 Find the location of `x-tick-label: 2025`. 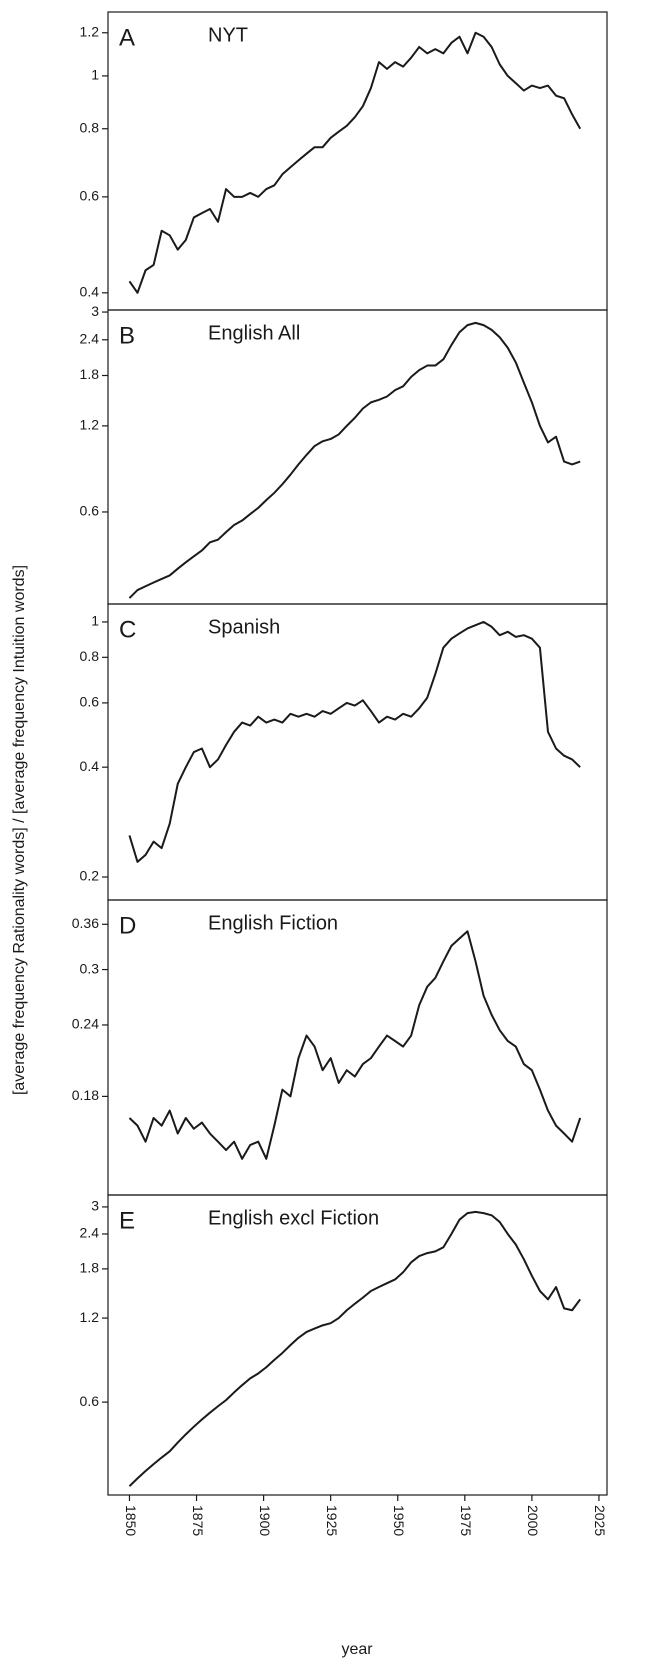

x-tick-label: 2025 is located at coordinates (600, 1520).